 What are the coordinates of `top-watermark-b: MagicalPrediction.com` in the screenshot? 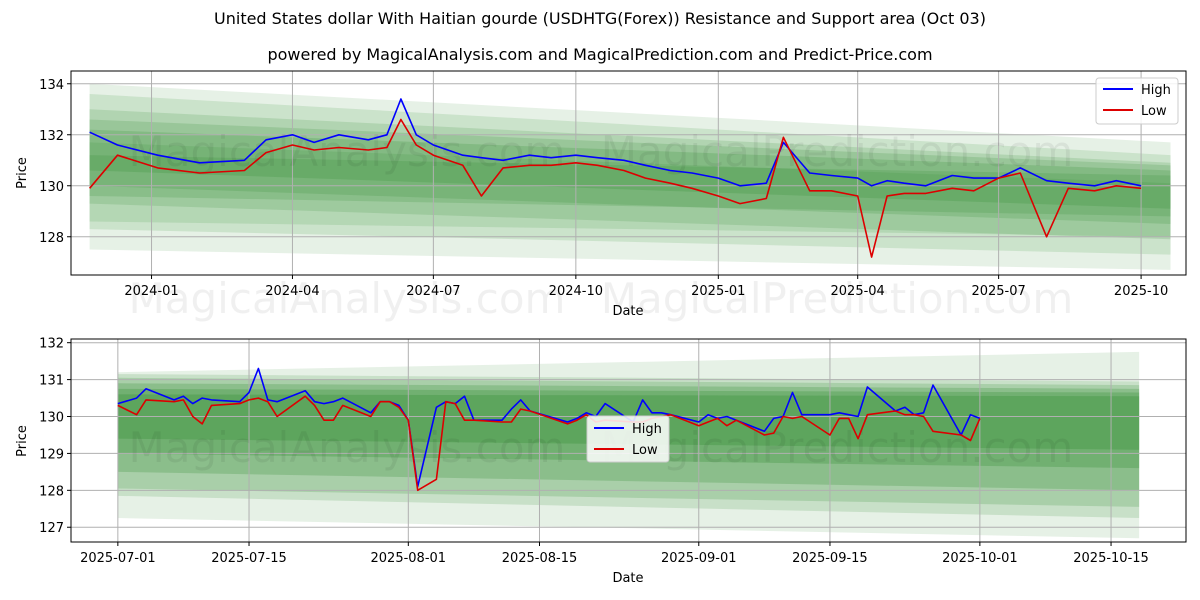 It's located at (837, 151).